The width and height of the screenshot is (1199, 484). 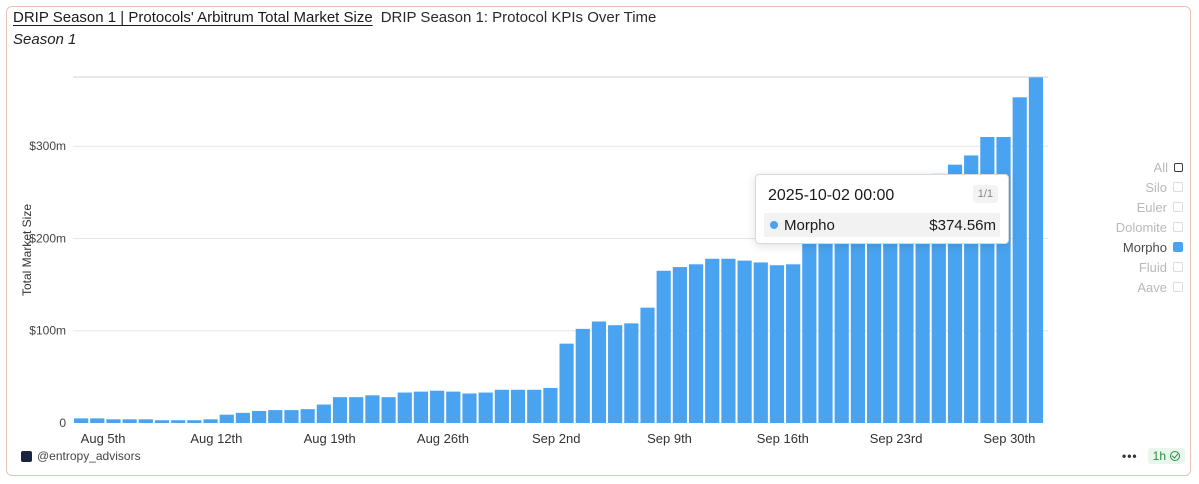 I want to click on series-dot-icon, so click(x=774, y=225).